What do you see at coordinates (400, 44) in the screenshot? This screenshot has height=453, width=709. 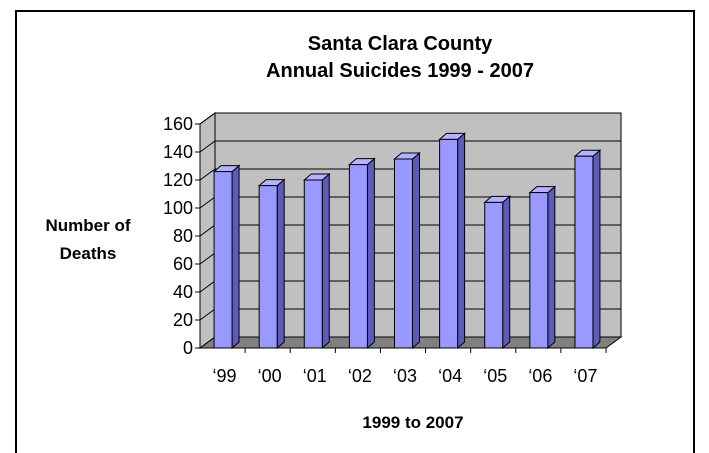 I see `chart-title-line-1: Santa Clara County` at bounding box center [400, 44].